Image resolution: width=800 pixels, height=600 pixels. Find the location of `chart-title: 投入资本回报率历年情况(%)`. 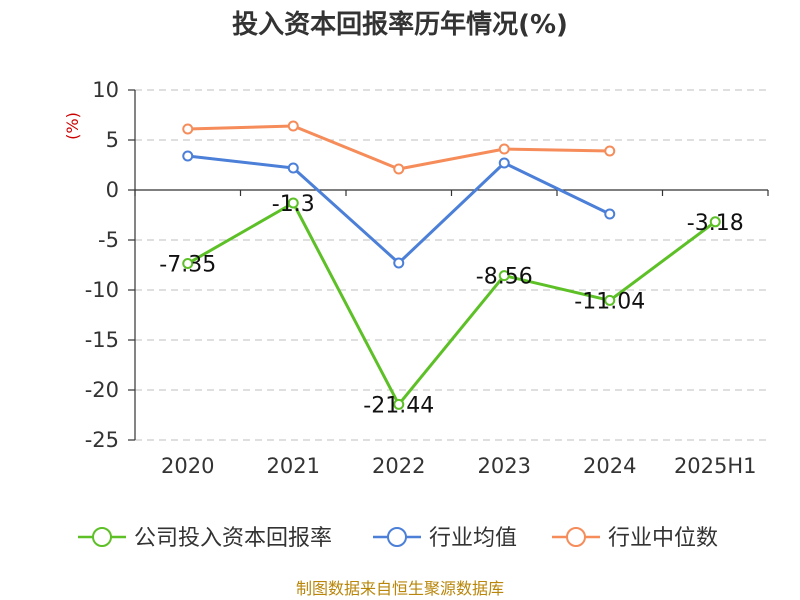

chart-title: 投入资本回报率历年情况(%) is located at coordinates (400, 24).